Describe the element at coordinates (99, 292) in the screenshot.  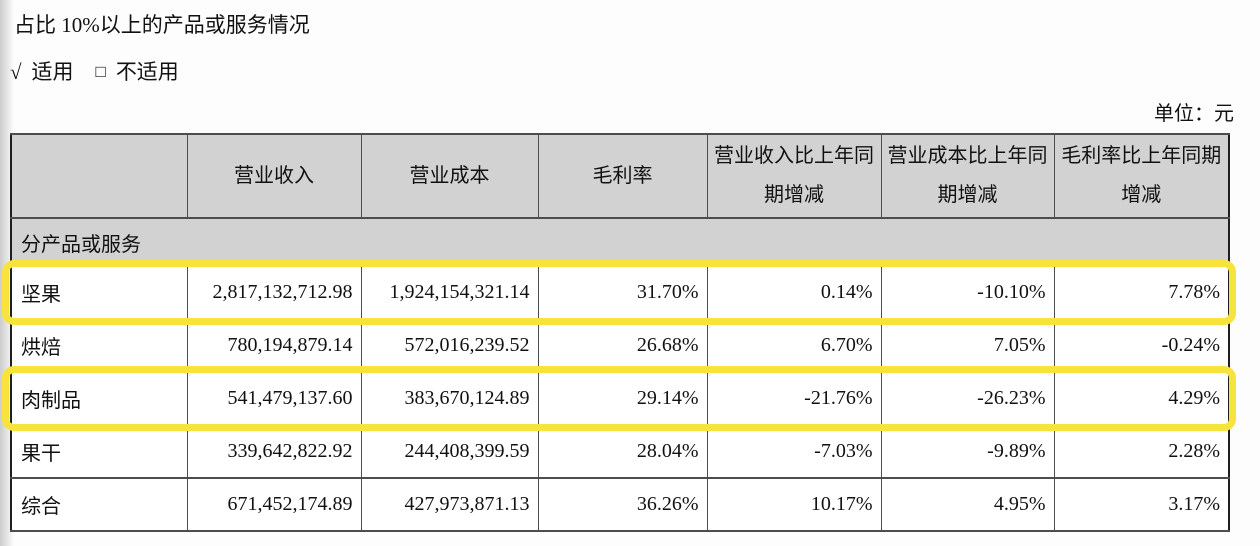
I see `row-label-cell: 坚果` at that location.